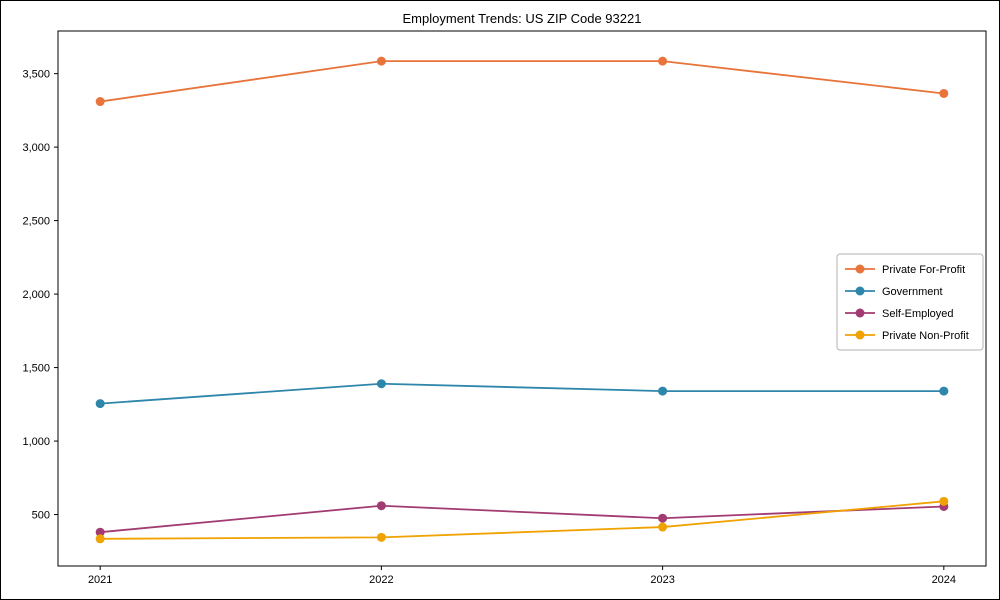 This screenshot has height=600, width=1000. Describe the element at coordinates (912, 292) in the screenshot. I see `legend-label: Government` at that location.